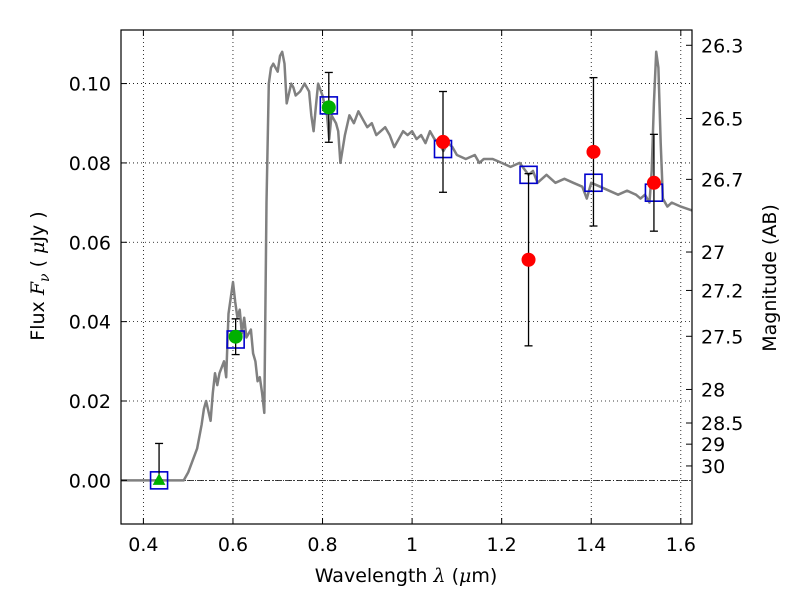  I want to click on y-axis-label-unit: Jy ), so click(38, 226).